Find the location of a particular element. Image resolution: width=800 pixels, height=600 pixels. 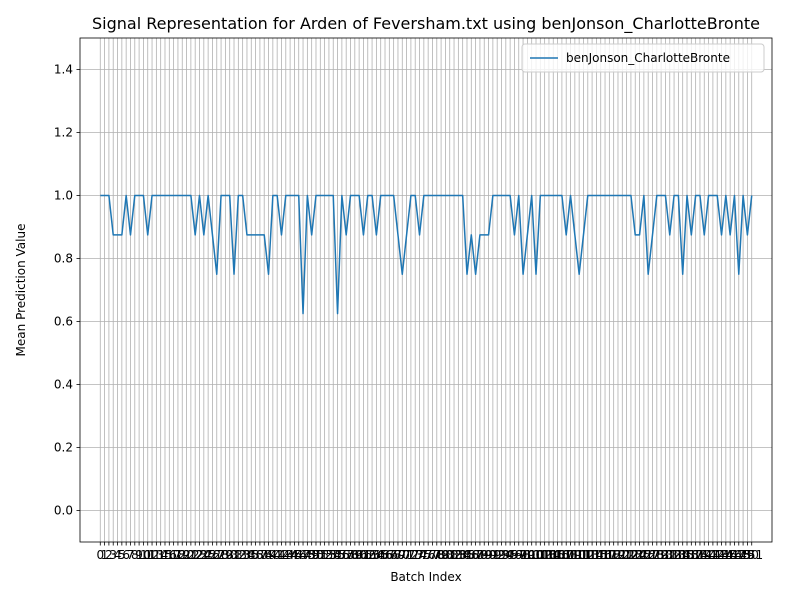

x-tick-label: 116 is located at coordinates (600, 555).